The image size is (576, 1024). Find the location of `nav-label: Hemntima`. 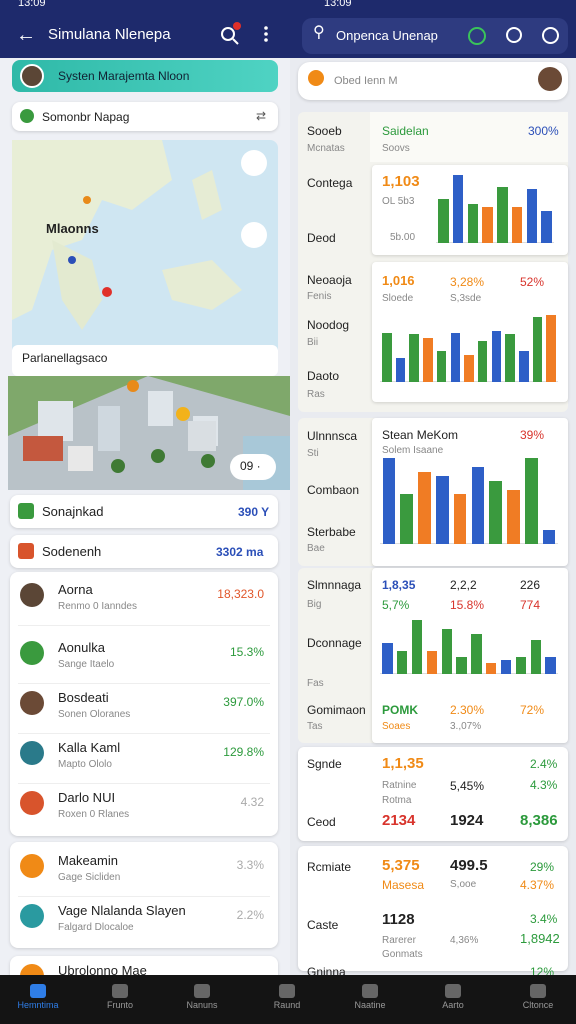

nav-label: Hemntima is located at coordinates (38, 1005).